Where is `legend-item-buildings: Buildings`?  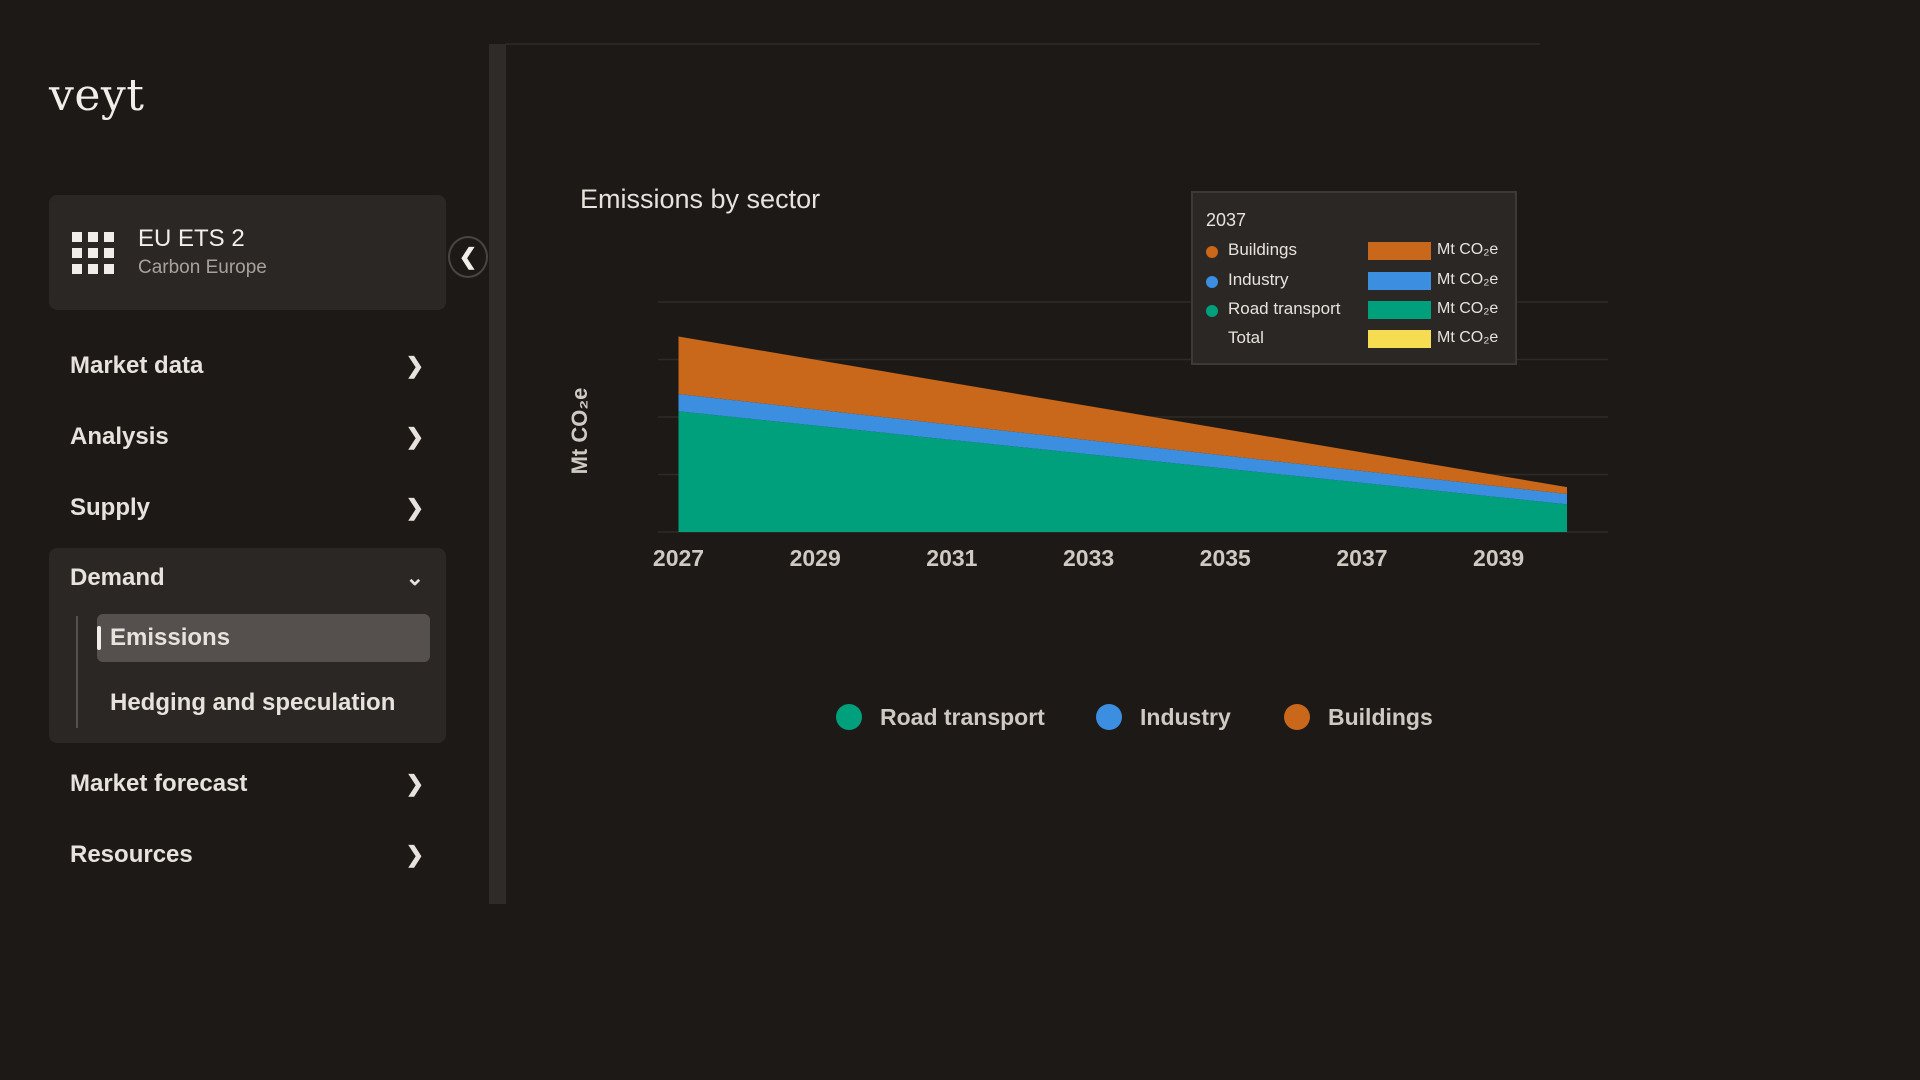
legend-item-buildings: Buildings is located at coordinates (1358, 717).